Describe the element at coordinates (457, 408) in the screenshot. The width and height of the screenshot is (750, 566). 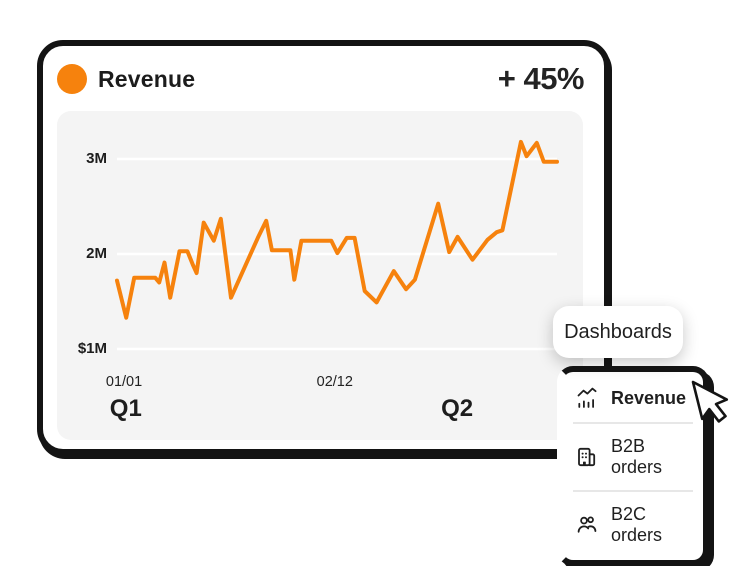
I see `quarter-label: Q2` at that location.